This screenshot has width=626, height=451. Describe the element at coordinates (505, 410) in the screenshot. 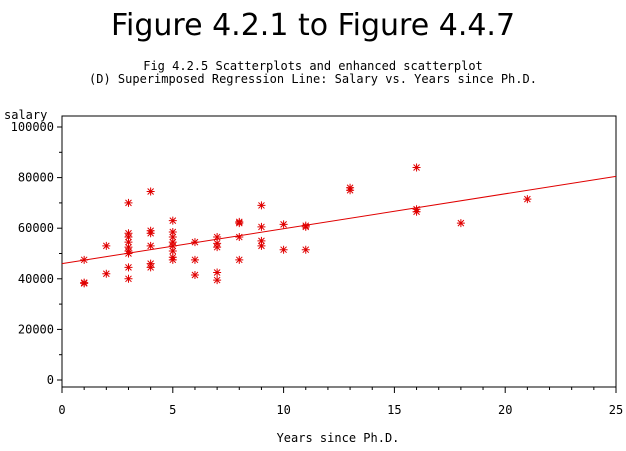

I see `x-tick-label: 20` at that location.